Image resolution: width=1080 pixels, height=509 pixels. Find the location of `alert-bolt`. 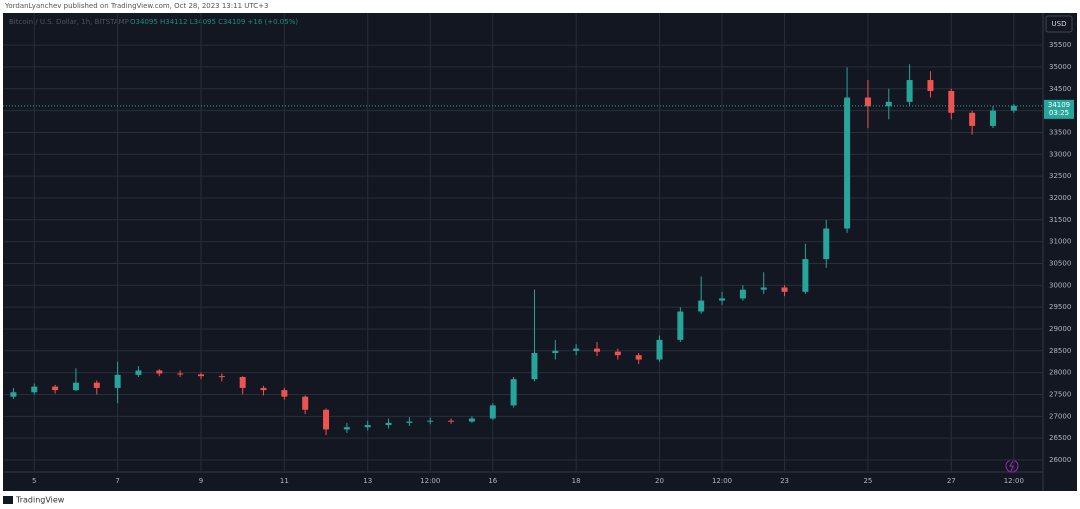

alert-bolt is located at coordinates (1011, 466).